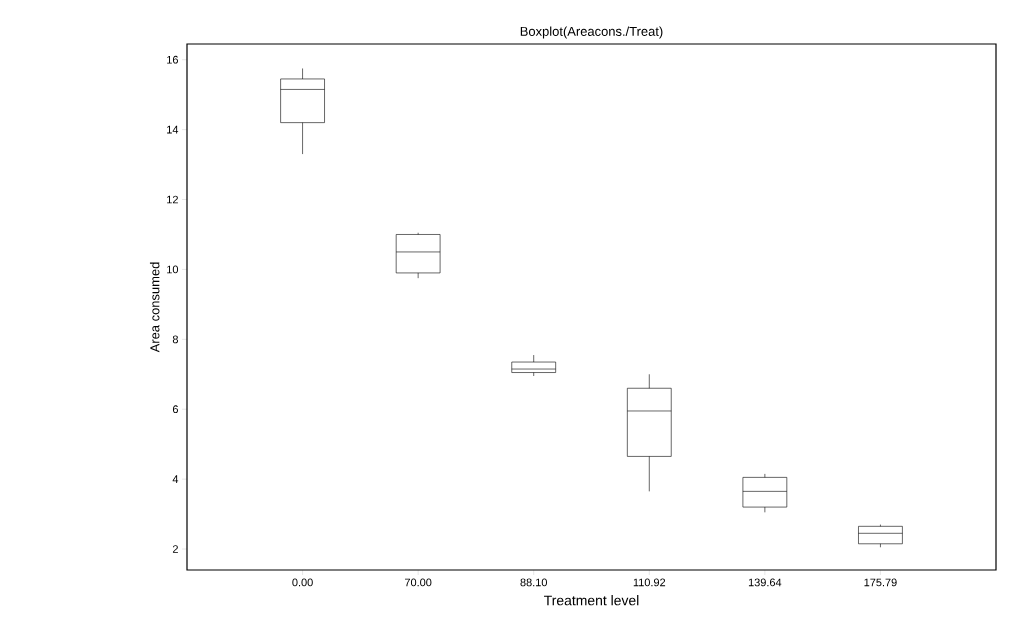 Image resolution: width=1028 pixels, height=635 pixels. I want to click on y-tick-label: 16, so click(172, 59).